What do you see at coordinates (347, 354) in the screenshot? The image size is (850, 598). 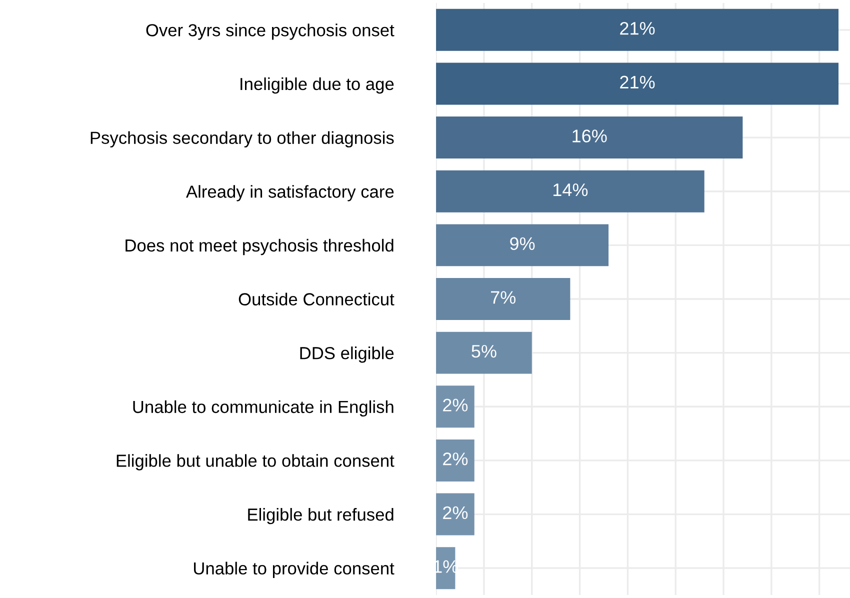 I see `y-tick-label: DDS eligible` at bounding box center [347, 354].